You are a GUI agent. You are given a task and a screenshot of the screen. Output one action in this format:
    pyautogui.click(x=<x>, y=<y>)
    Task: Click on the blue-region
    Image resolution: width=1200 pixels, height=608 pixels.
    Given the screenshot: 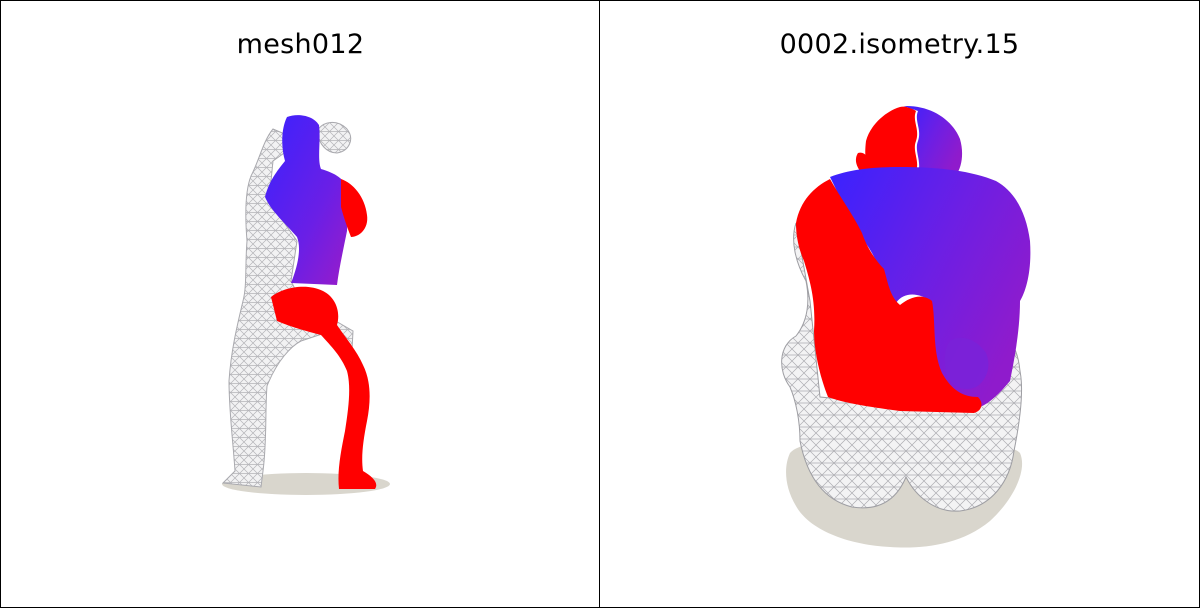 What is the action you would take?
    pyautogui.click(x=307, y=200)
    